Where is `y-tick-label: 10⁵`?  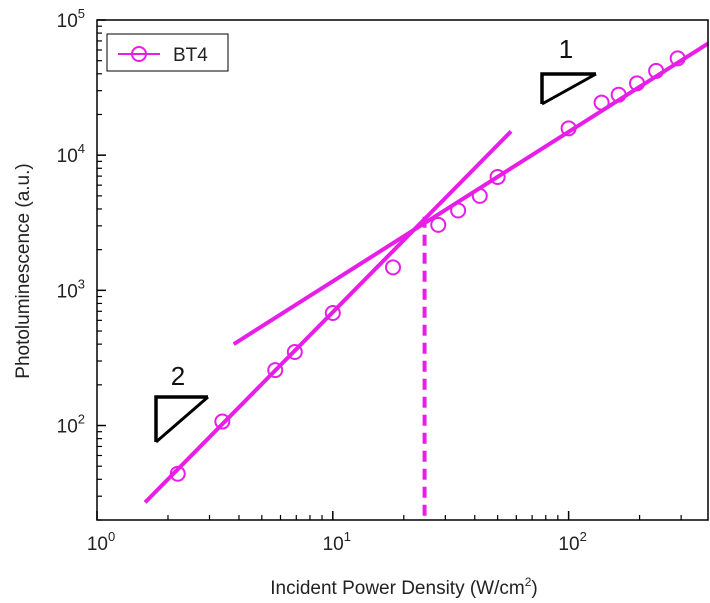
y-tick-label: 10⁵ is located at coordinates (71, 19).